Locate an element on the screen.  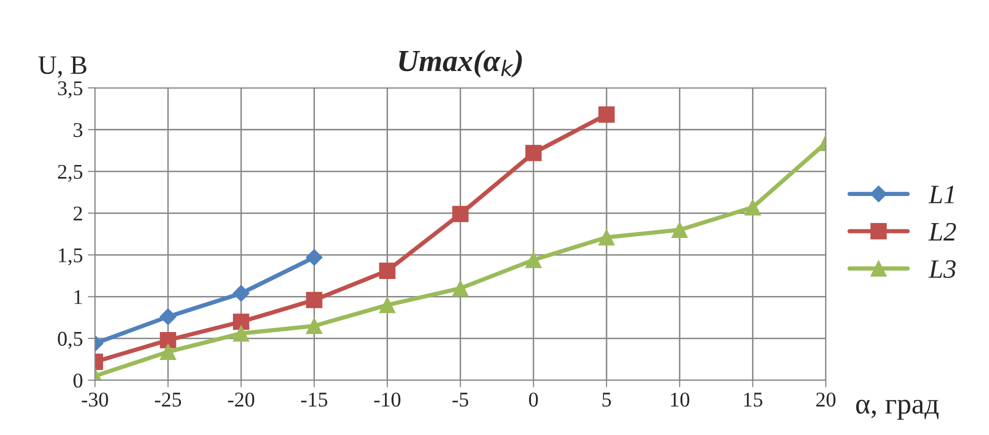
y-tick-label: 1 is located at coordinates (78, 297).